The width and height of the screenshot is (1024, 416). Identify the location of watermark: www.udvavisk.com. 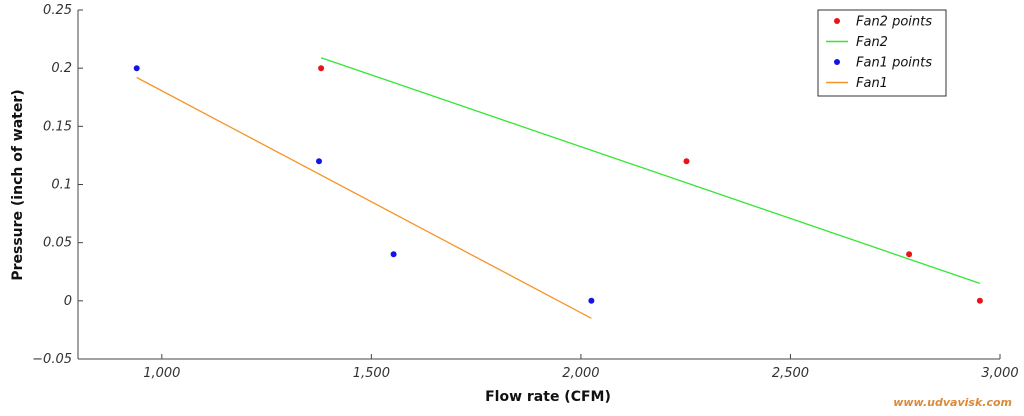
(952, 402).